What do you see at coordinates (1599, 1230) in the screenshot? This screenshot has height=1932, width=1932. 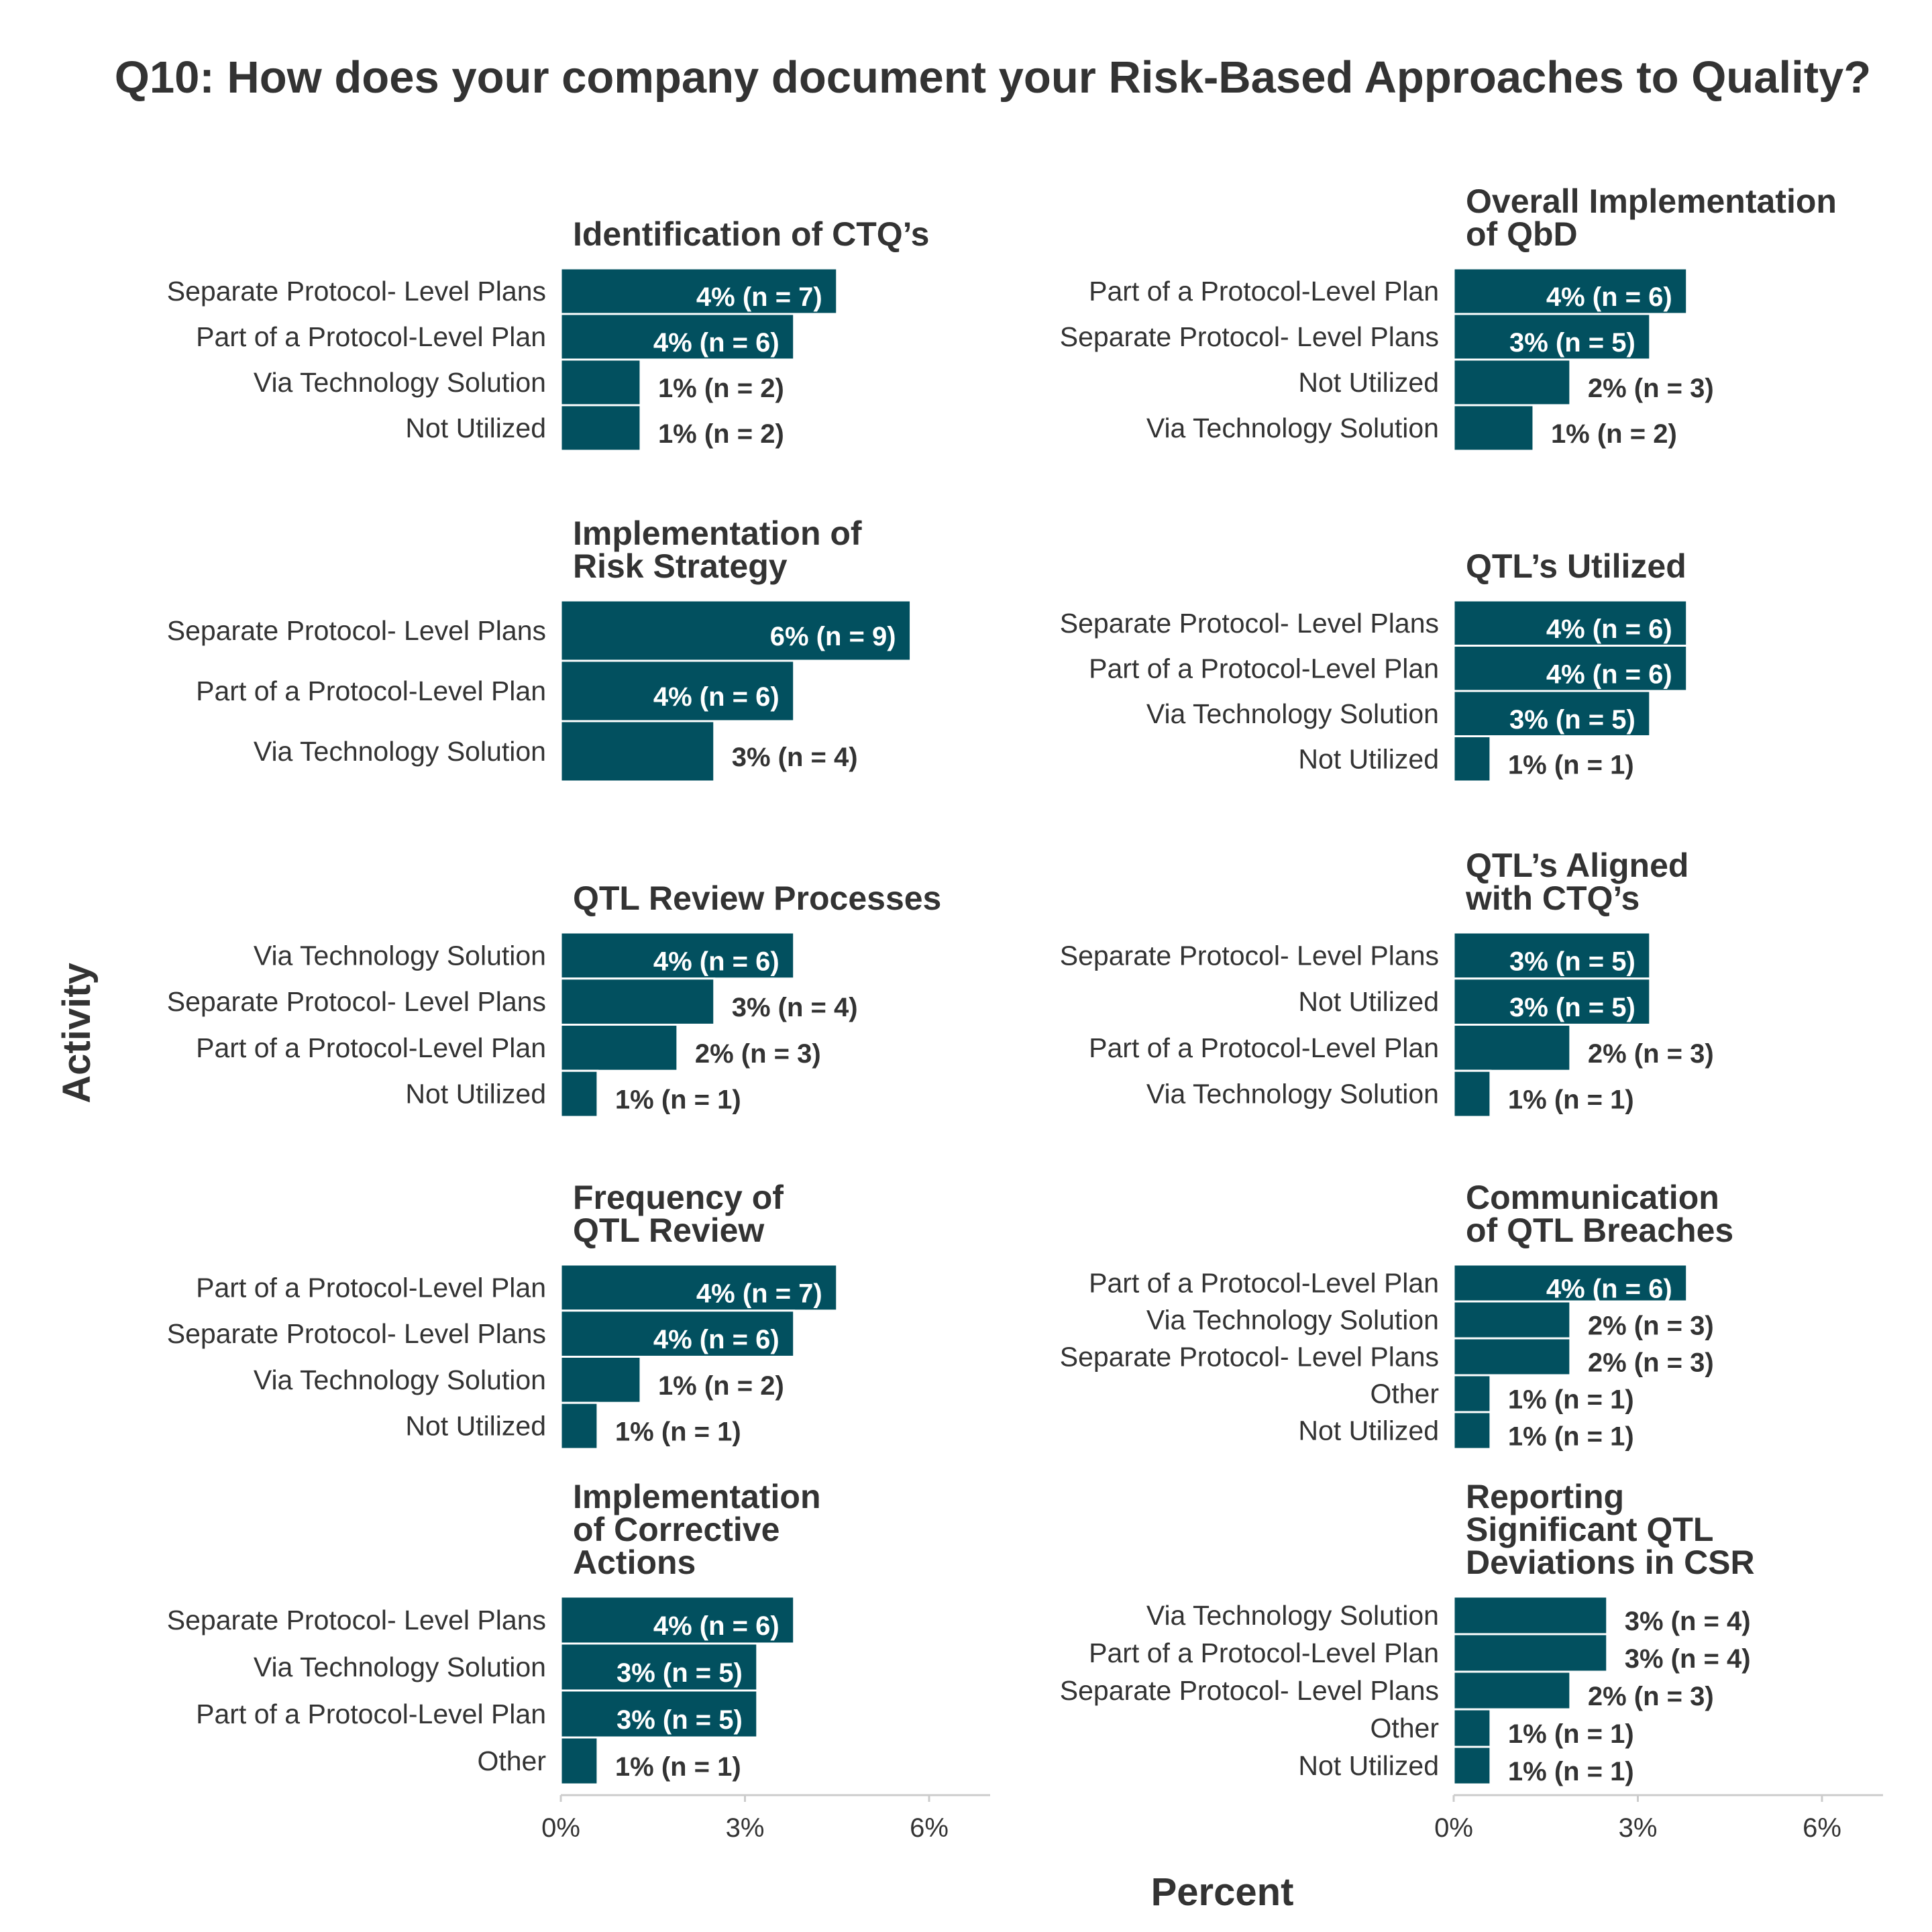 I see `panel-title: of QTL Breaches` at bounding box center [1599, 1230].